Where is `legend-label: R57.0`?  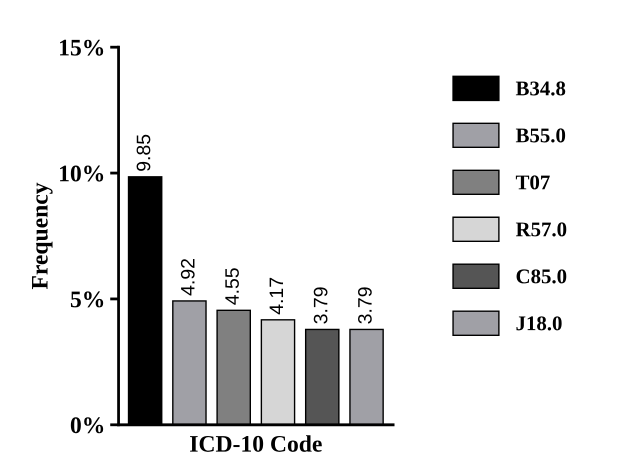 legend-label: R57.0 is located at coordinates (541, 229).